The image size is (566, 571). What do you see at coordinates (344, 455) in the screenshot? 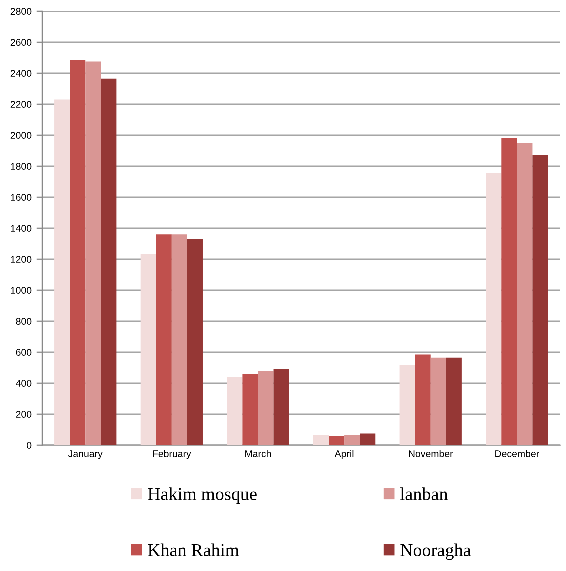
I see `x-tick-label: April` at bounding box center [344, 455].